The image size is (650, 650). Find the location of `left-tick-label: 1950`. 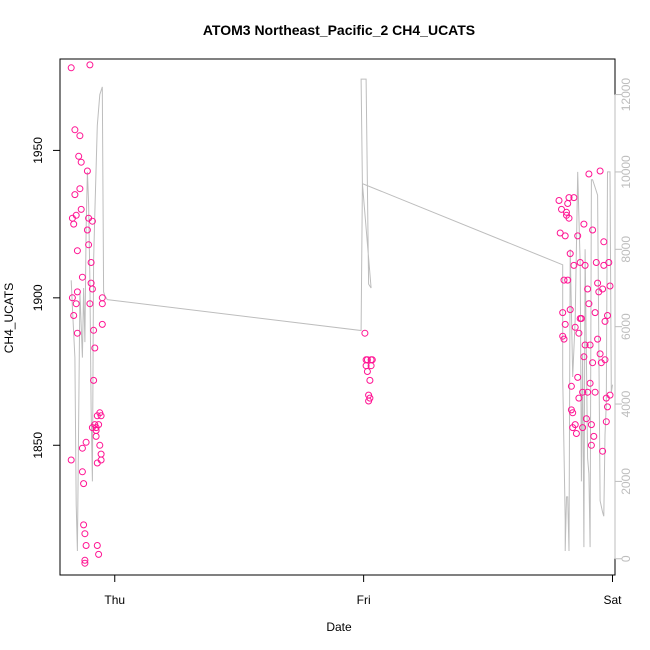

left-tick-label: 1950 is located at coordinates (38, 150).